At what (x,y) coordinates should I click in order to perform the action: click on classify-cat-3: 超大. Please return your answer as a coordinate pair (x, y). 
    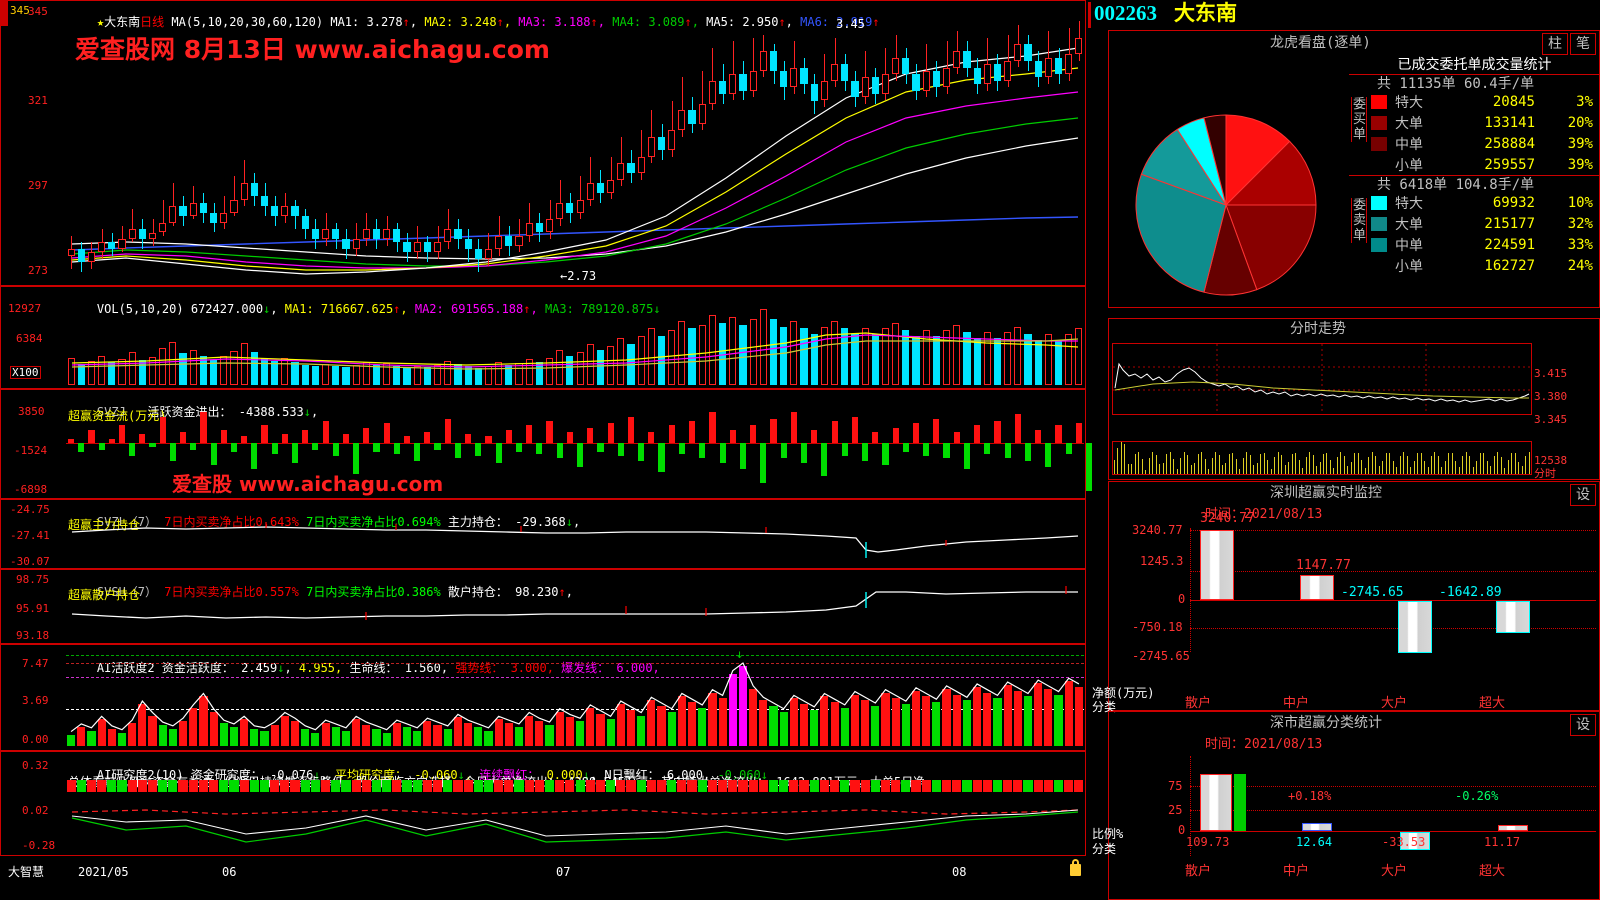
    Looking at the image, I should click on (1492, 871).